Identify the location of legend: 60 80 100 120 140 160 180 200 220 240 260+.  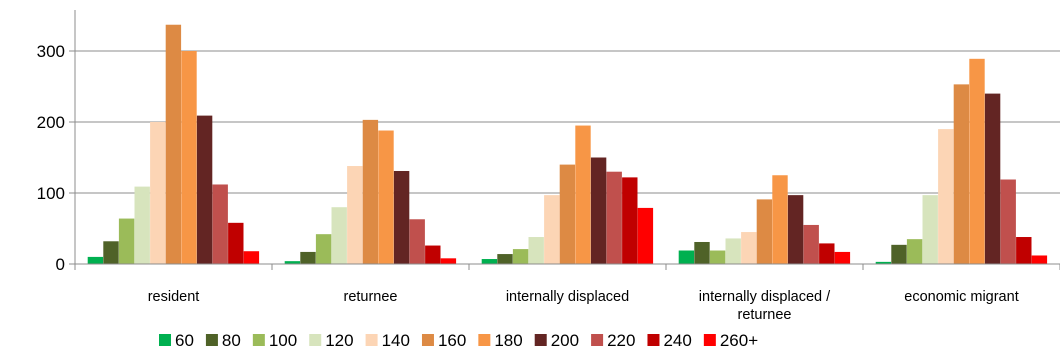
(458, 340).